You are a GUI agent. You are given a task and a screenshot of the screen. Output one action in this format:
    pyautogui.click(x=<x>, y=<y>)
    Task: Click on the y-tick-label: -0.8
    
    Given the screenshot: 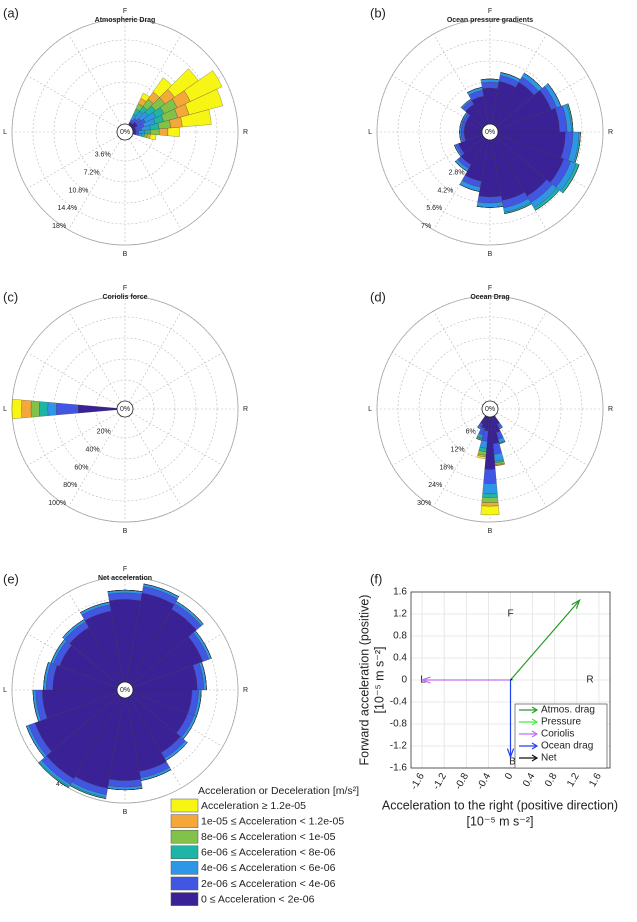 What is the action you would take?
    pyautogui.click(x=399, y=724)
    